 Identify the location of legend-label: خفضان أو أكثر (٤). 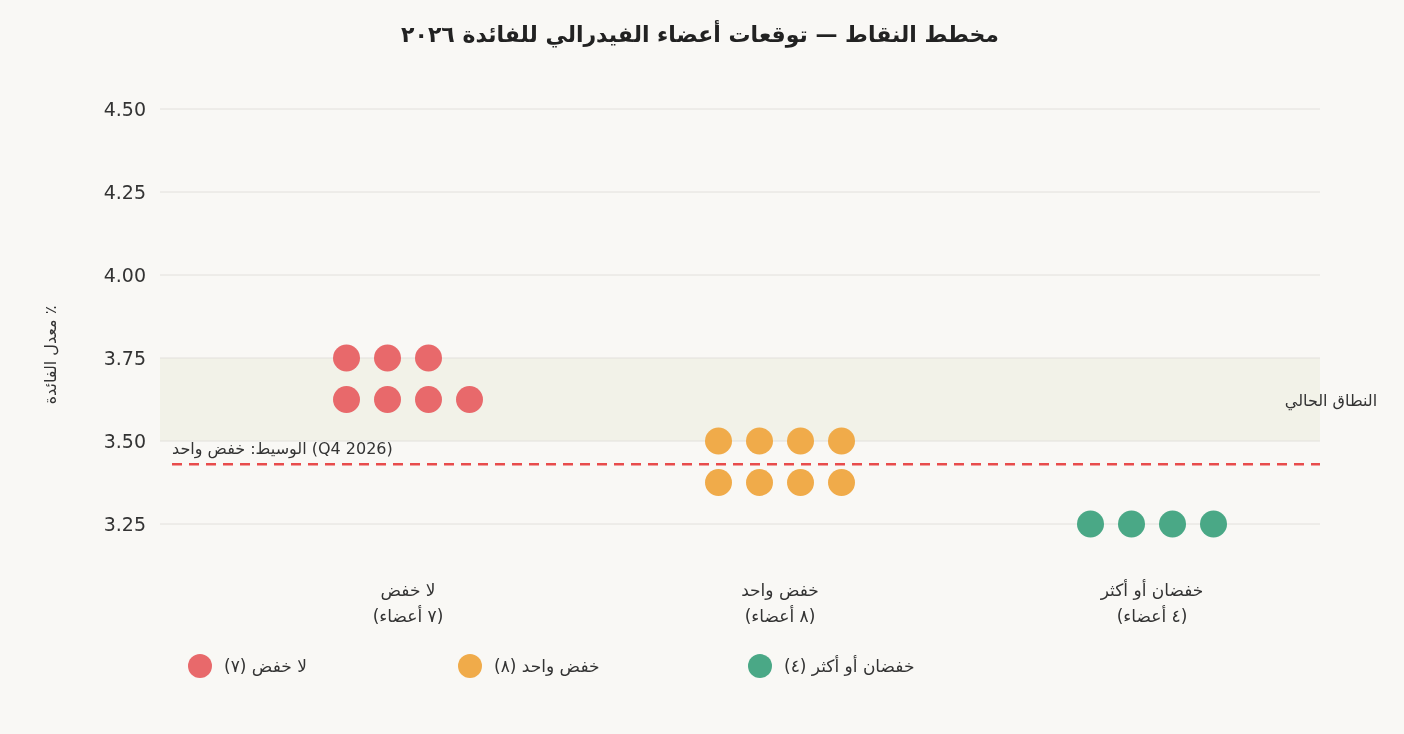
(849, 665).